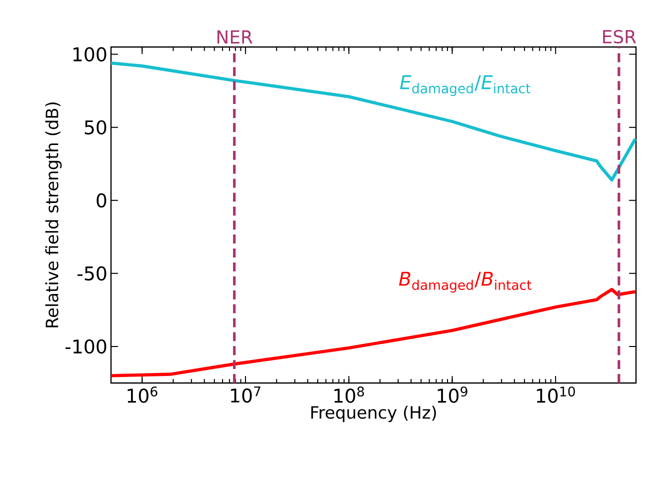 The height and width of the screenshot is (480, 660). I want to click on y-tick-label: 0, so click(101, 200).